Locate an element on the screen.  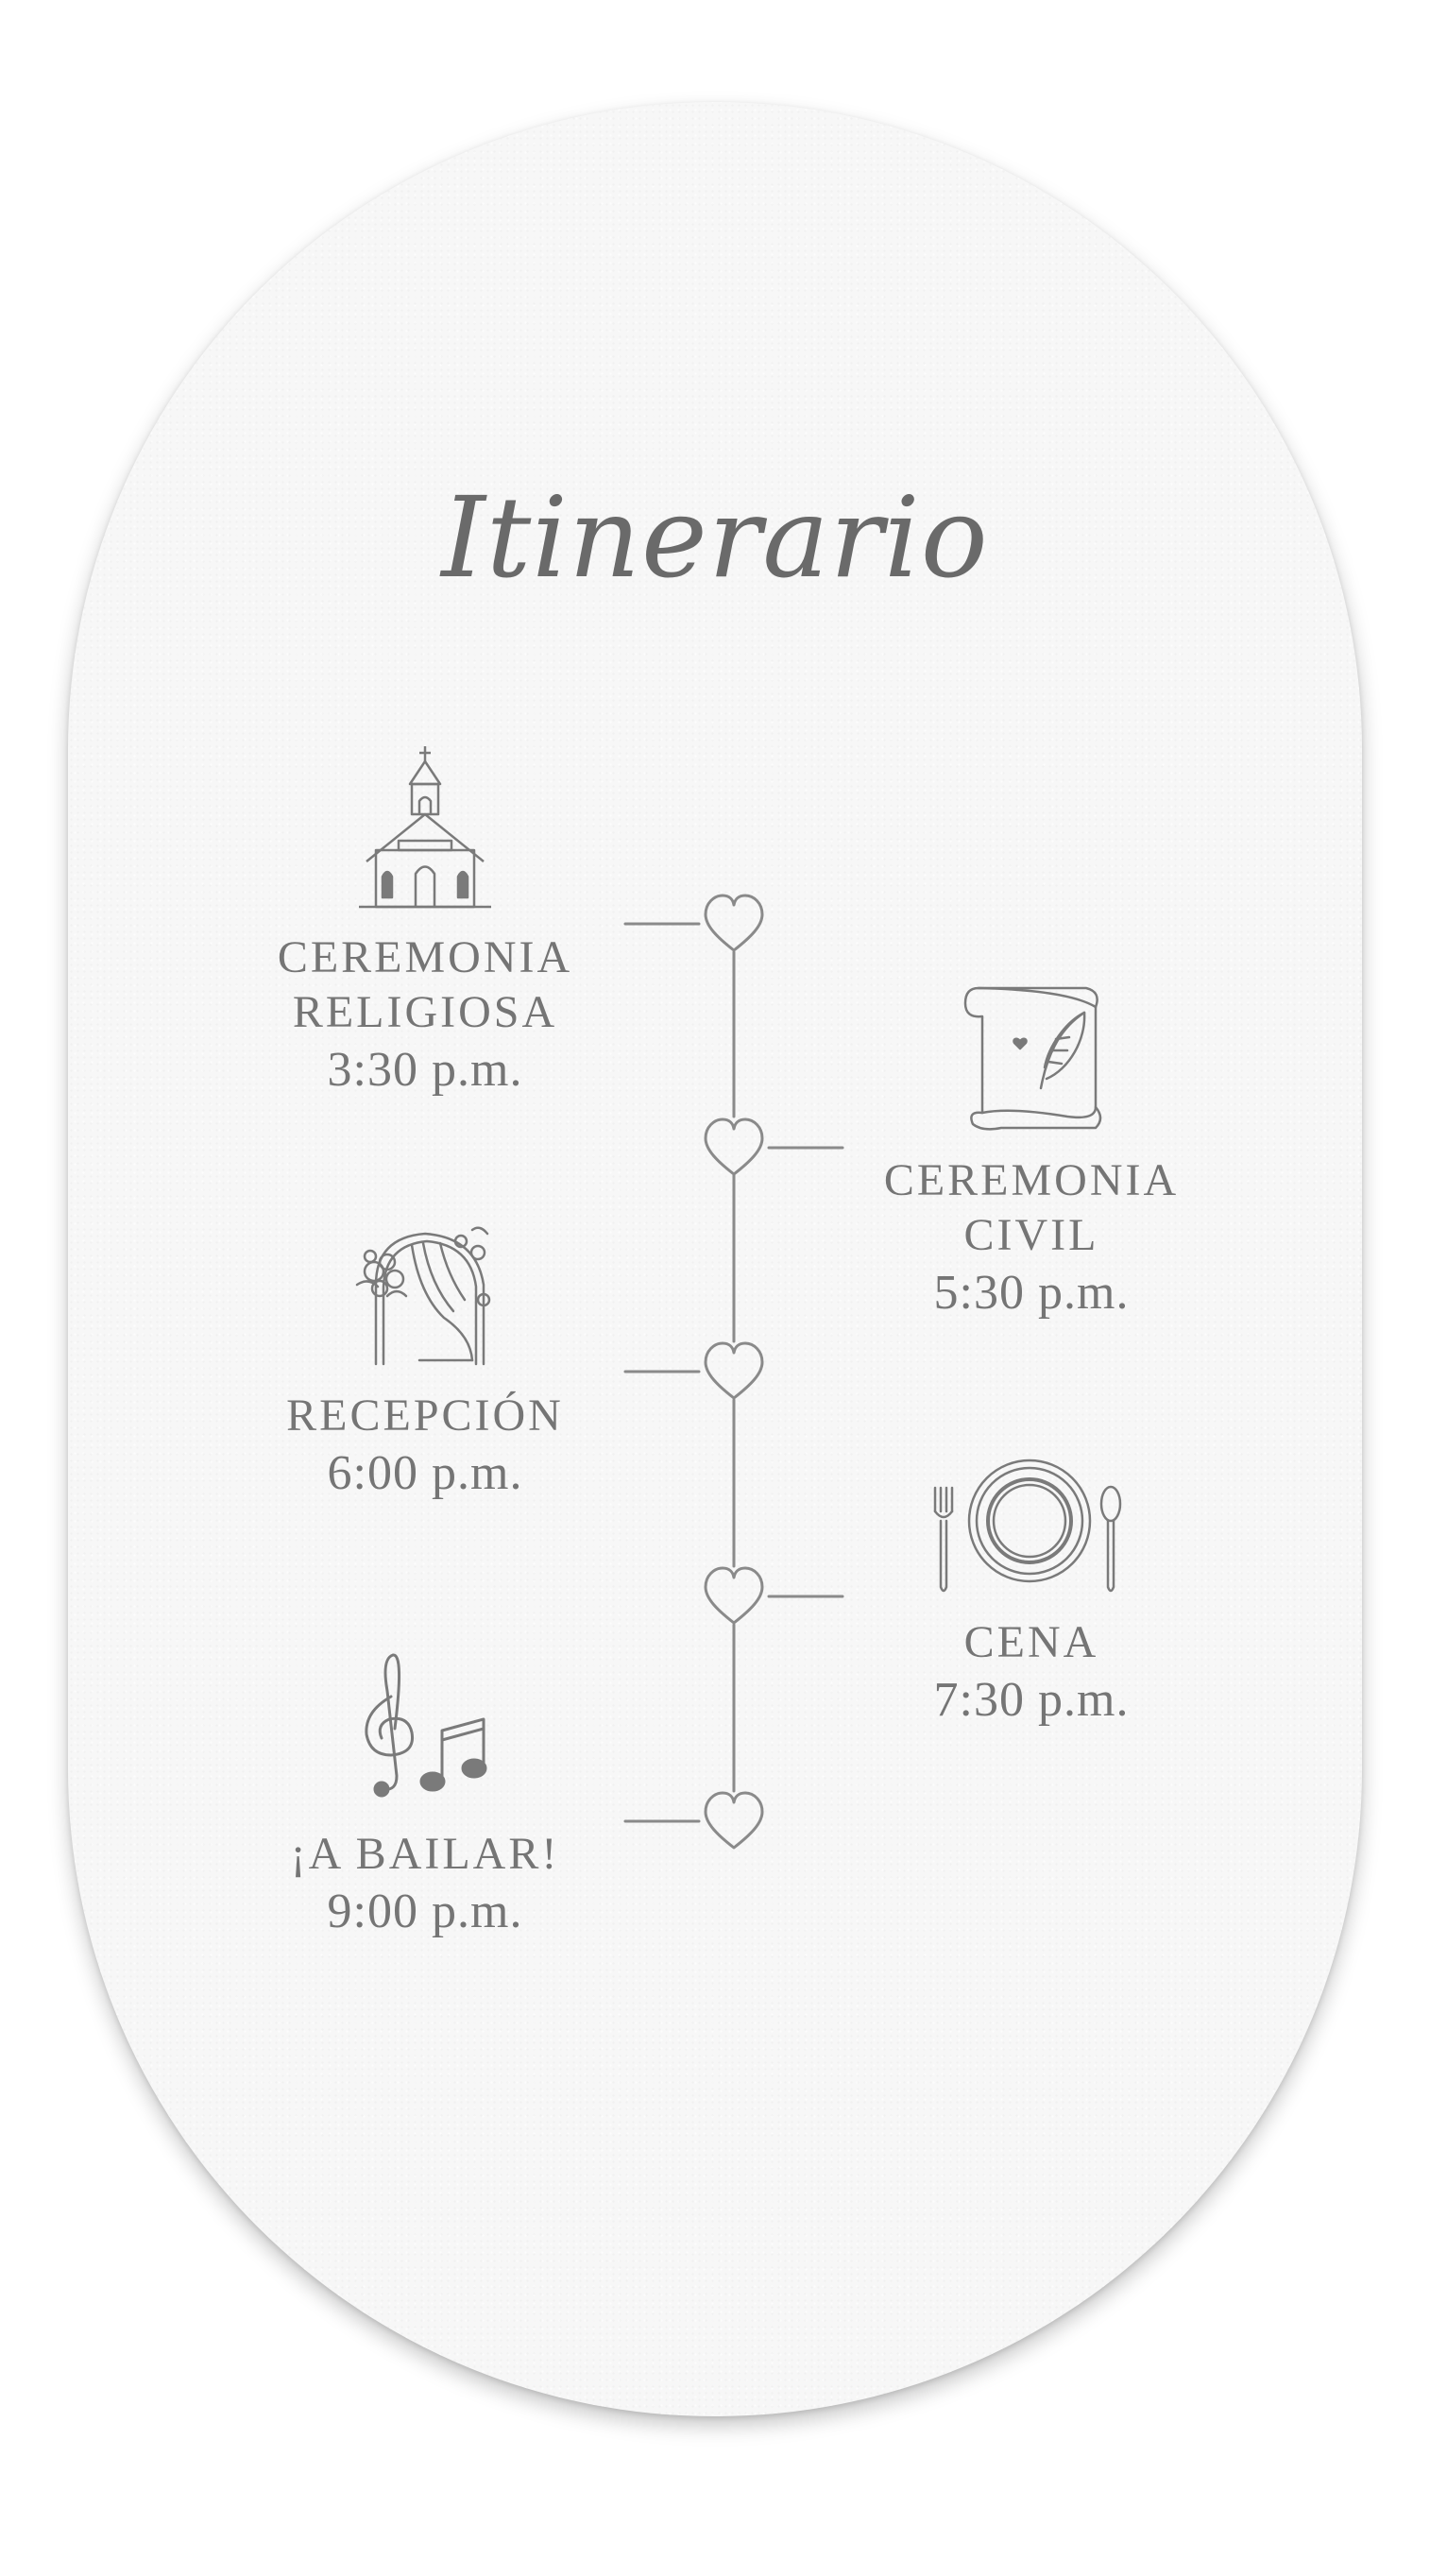
event-time: 5:30 p.m. is located at coordinates (1031, 1293).